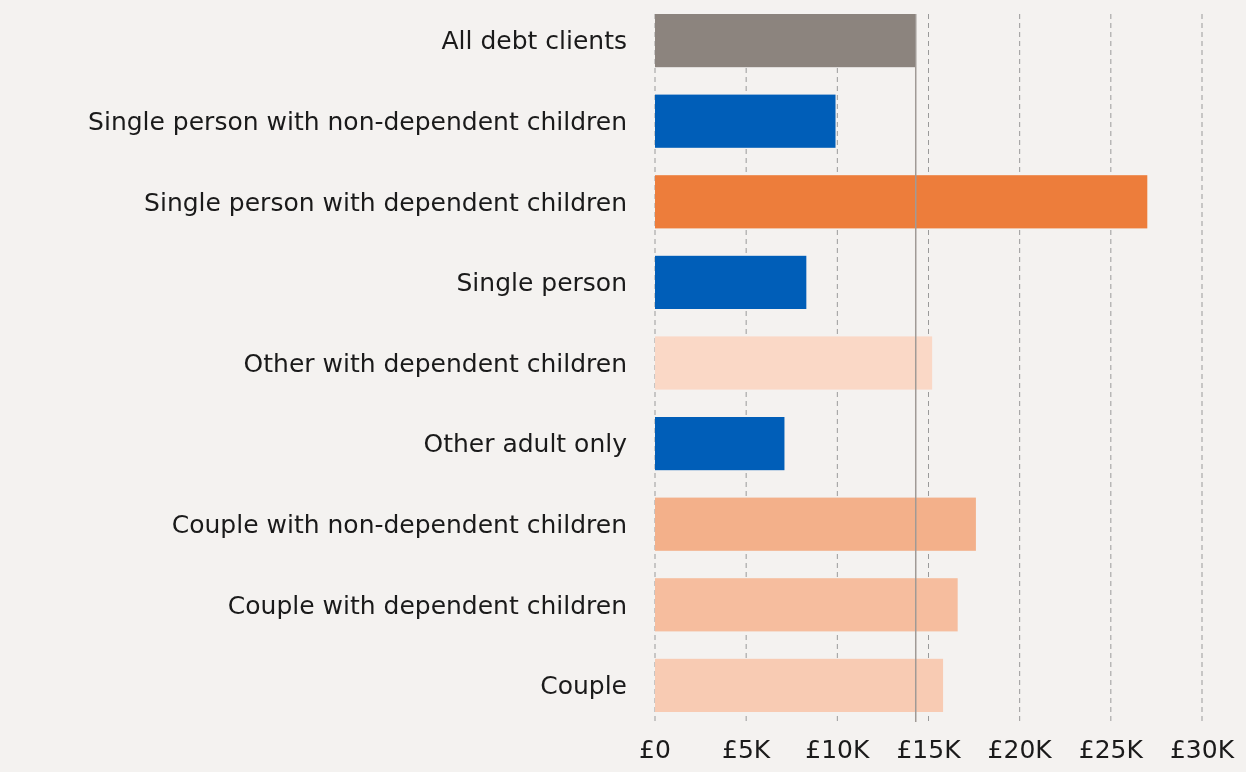  I want to click on y-tick-label: Single person with dependent children, so click(385, 202).